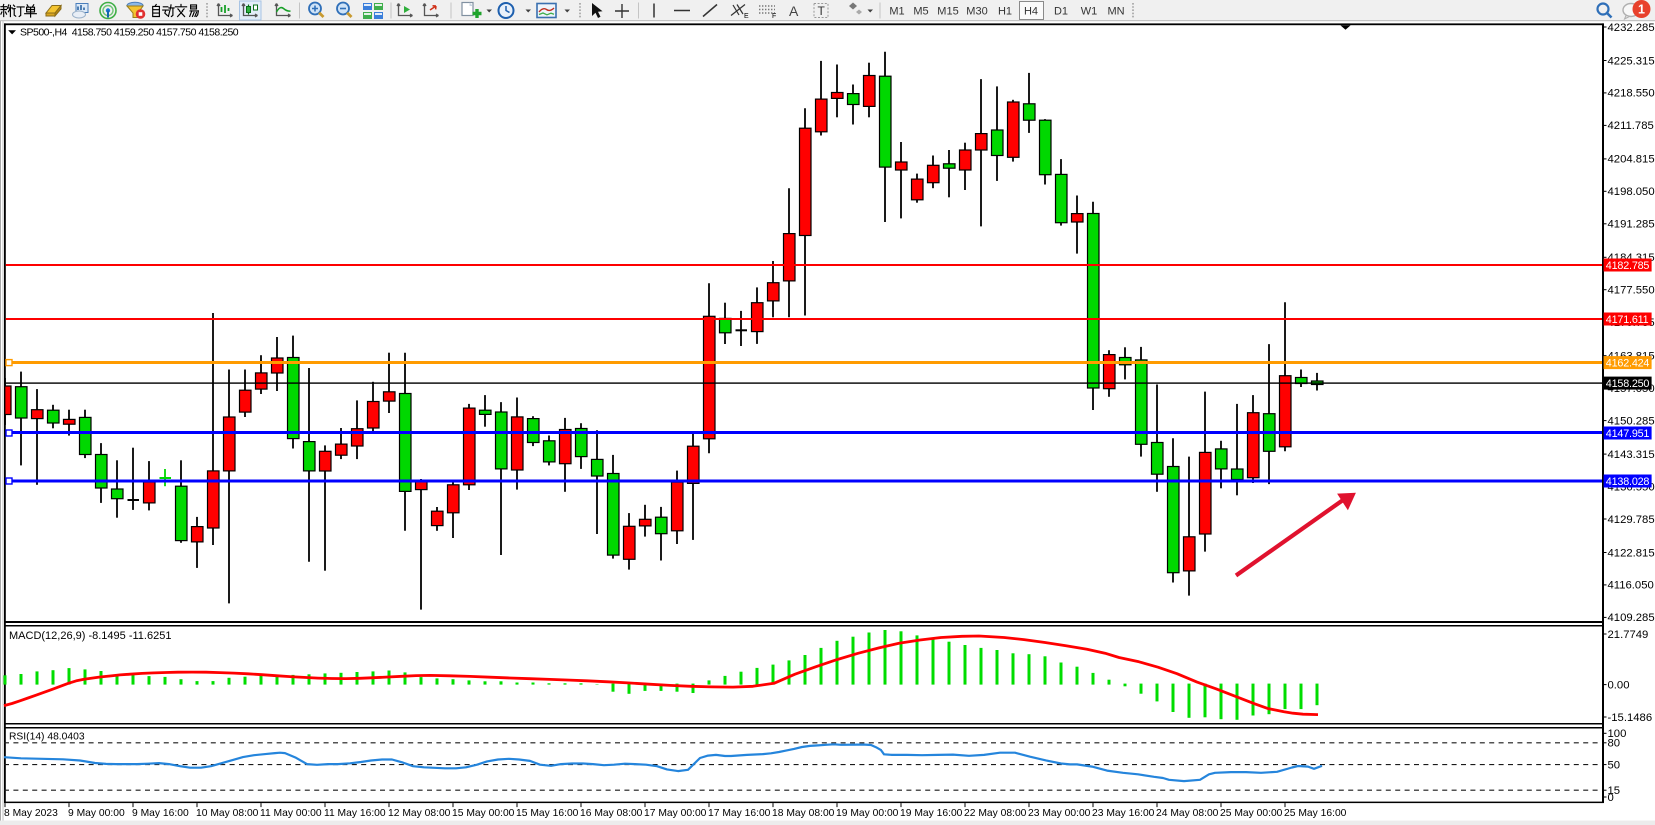 The width and height of the screenshot is (1655, 825). Describe the element at coordinates (547, 813) in the screenshot. I see `svg-text: 15 May 16:00` at that location.